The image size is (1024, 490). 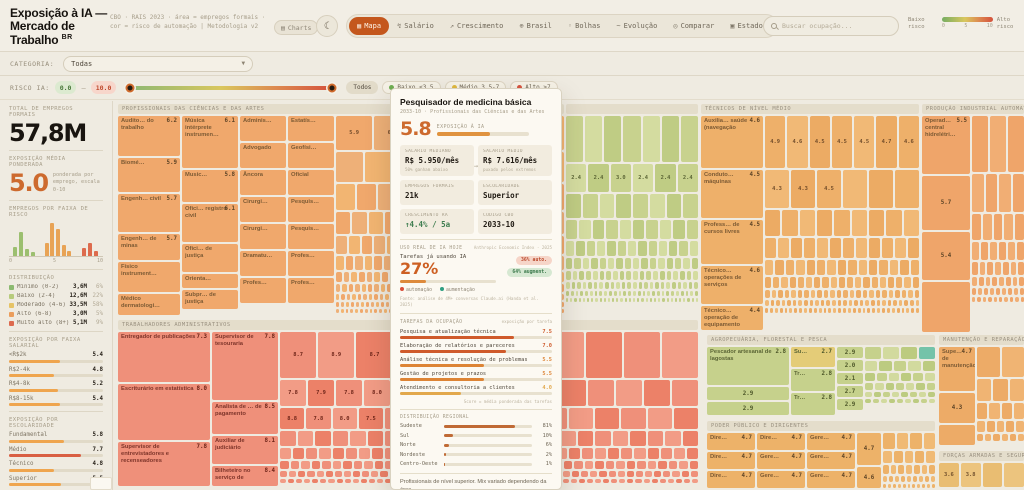 I want to click on search-box, so click(x=831, y=26).